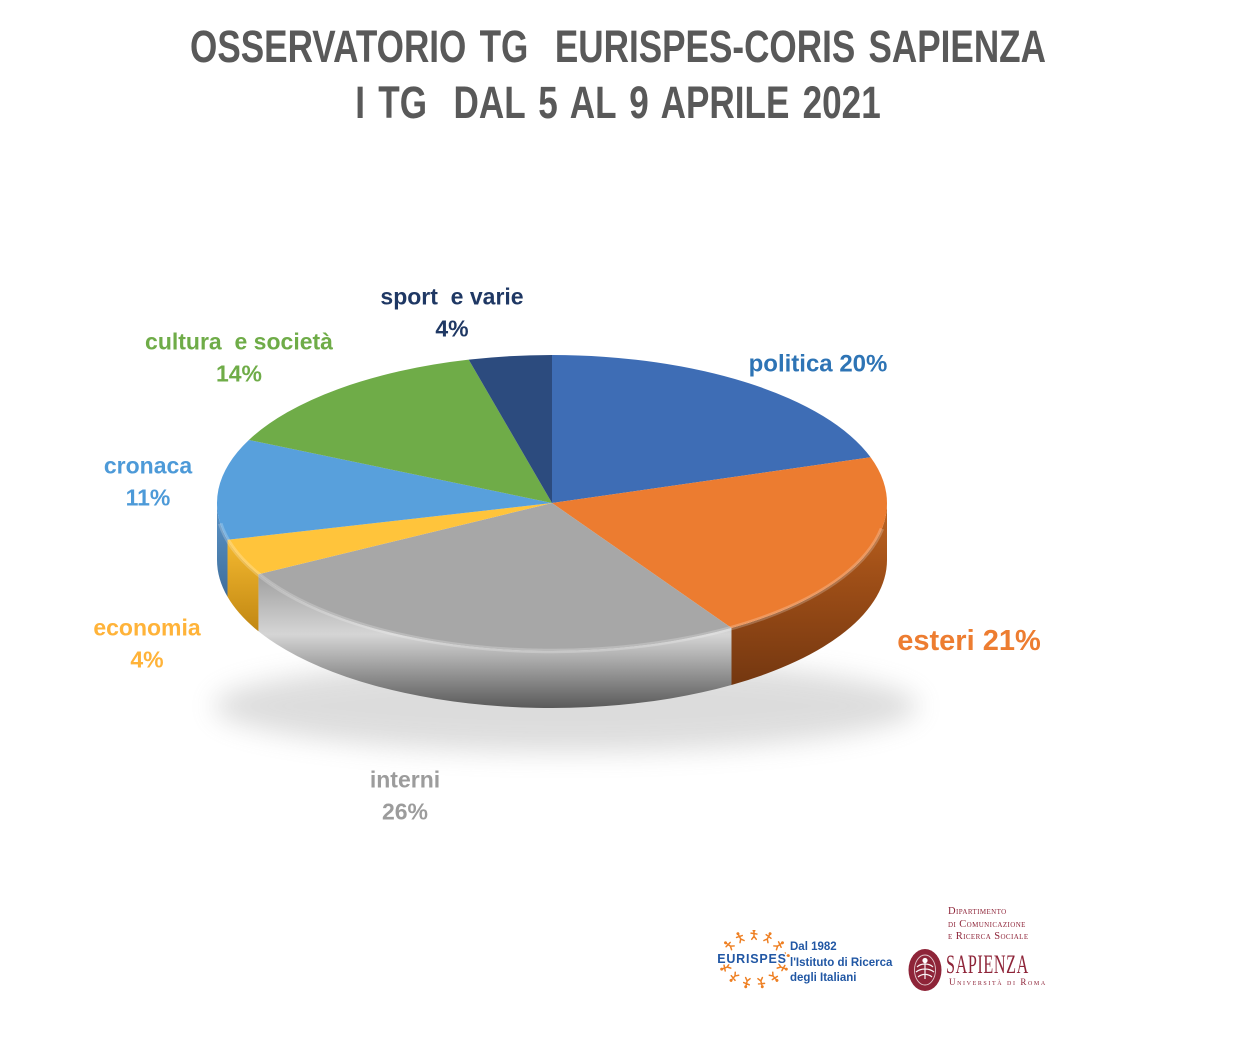 This screenshot has width=1236, height=1040. I want to click on eurispes-logo: EURISPES, so click(754, 959).